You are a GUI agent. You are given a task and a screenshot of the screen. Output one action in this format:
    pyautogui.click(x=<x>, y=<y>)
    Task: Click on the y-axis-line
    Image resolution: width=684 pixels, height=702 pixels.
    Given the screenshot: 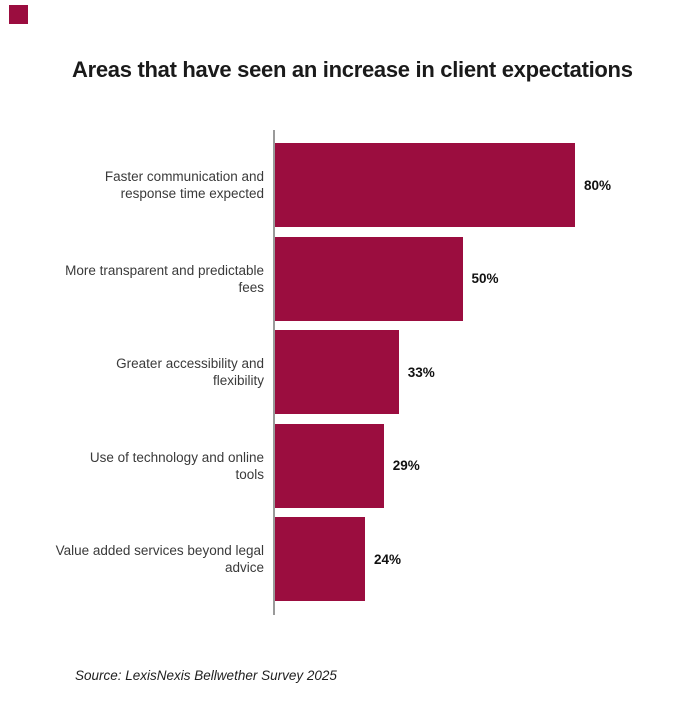 What is the action you would take?
    pyautogui.click(x=274, y=372)
    